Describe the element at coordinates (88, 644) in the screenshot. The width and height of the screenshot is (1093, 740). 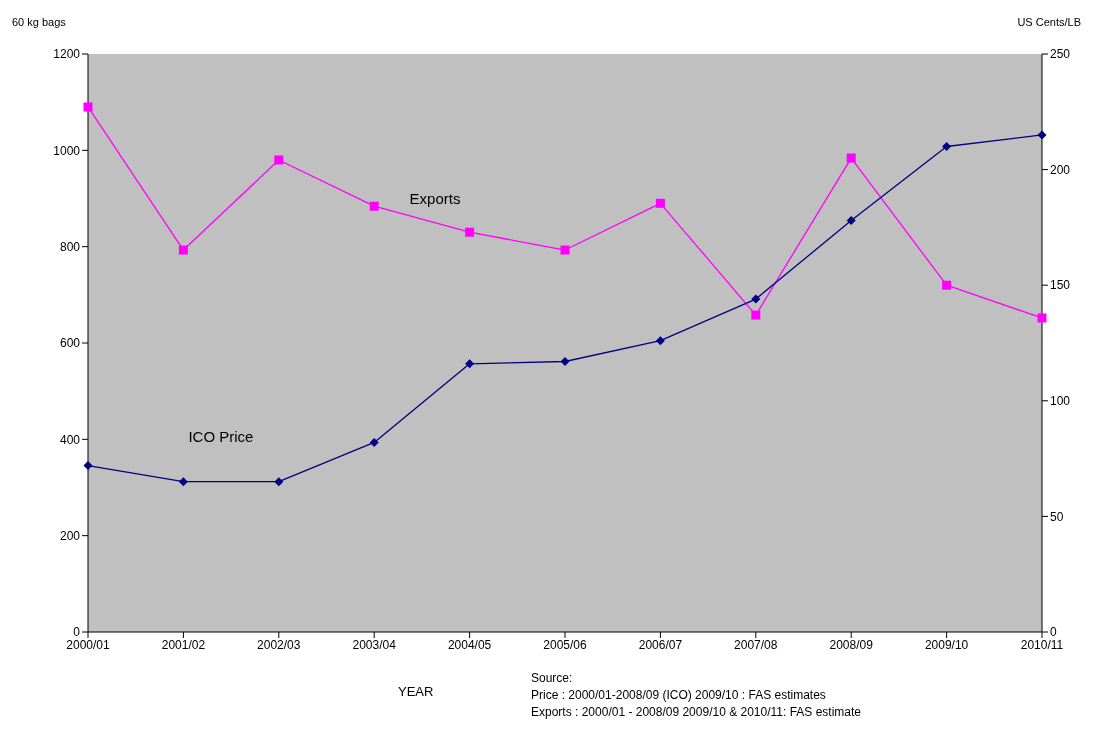
I see `x-tick-label: 2000/01` at that location.